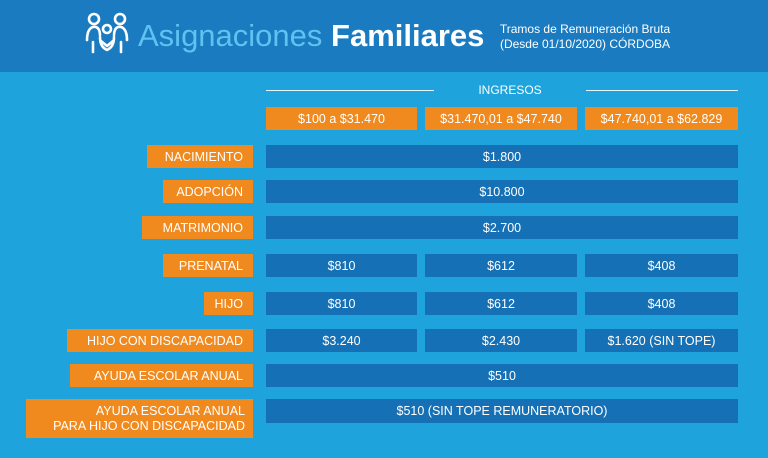 The image size is (768, 458). Describe the element at coordinates (149, 425) in the screenshot. I see `label-line-2: PARA HIJO CON DISCAPACIDAD` at that location.